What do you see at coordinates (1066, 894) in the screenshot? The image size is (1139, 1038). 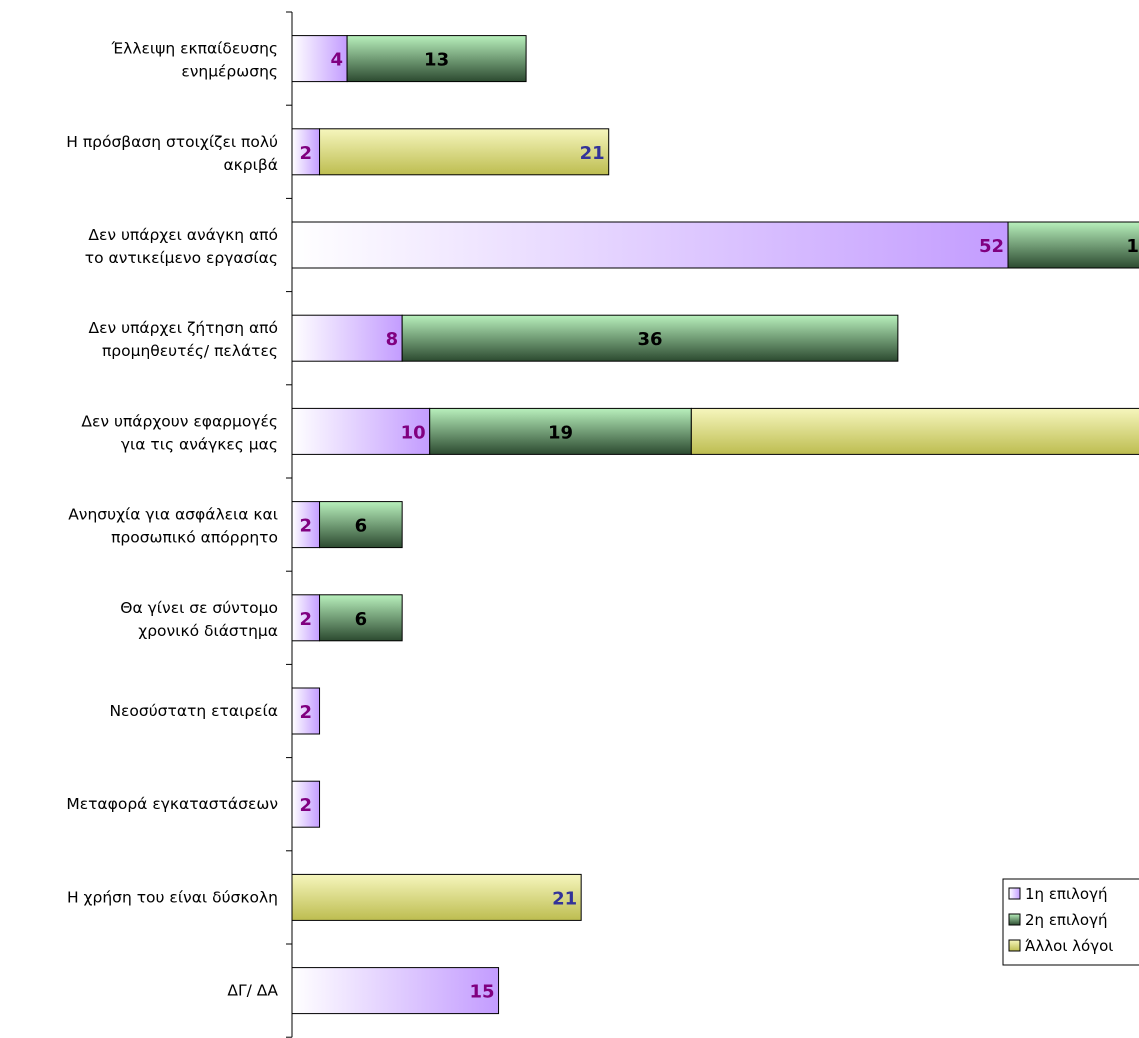 I see `legend-label: 1η επιλογή` at bounding box center [1066, 894].